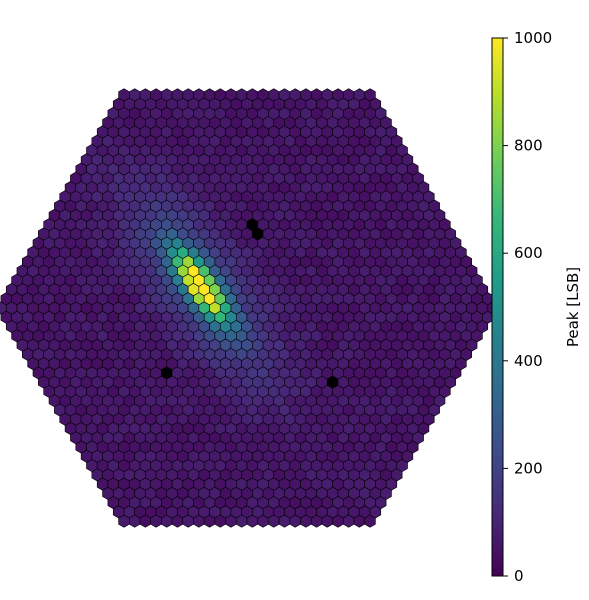 Image resolution: width=589 pixels, height=600 pixels. Describe the element at coordinates (573, 307) in the screenshot. I see `colorbar-label: Peak [LSB]` at that location.